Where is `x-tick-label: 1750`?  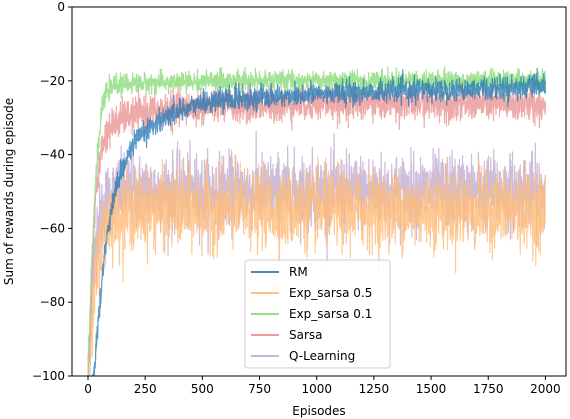
x-tick-label: 1750 is located at coordinates (488, 389).